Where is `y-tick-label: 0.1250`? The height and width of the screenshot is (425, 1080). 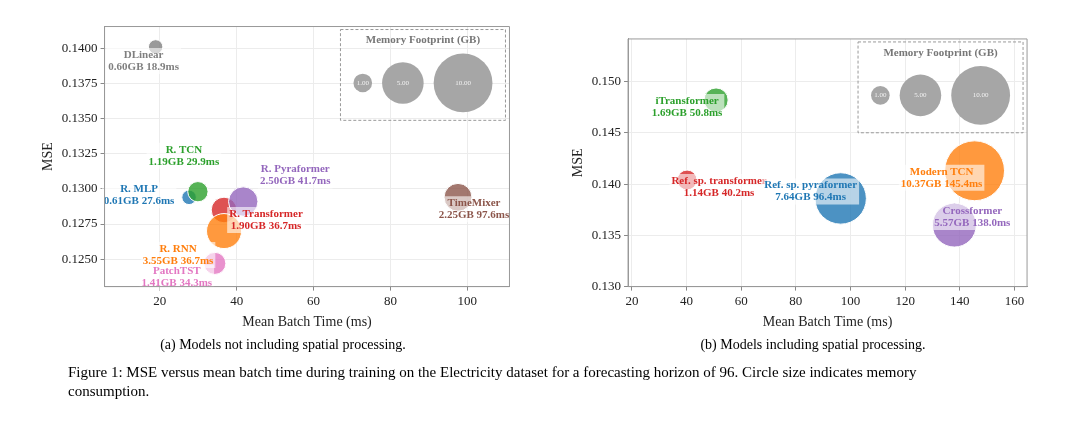
y-tick-label: 0.1250 is located at coordinates (79, 258).